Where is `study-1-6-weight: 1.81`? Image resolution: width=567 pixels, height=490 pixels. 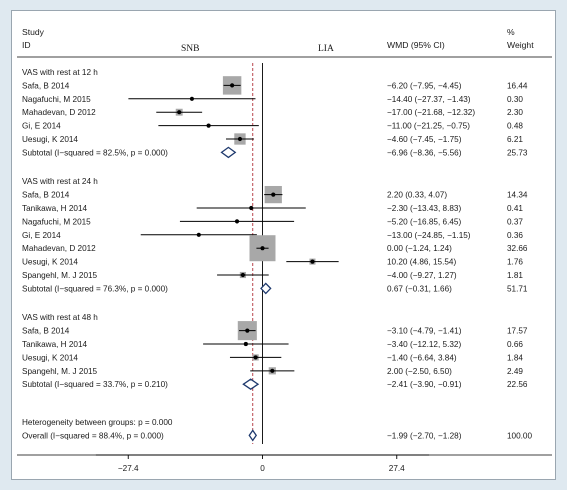 study-1-6-weight: 1.81 is located at coordinates (515, 275).